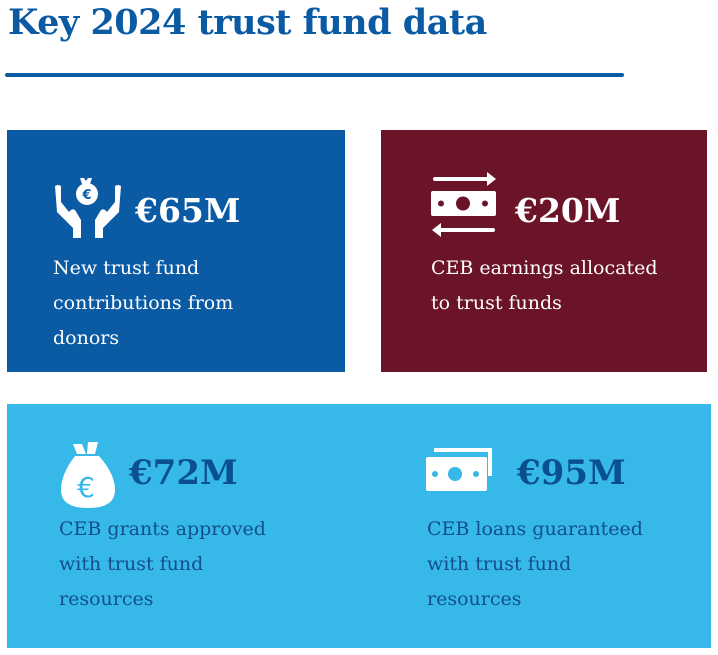 The height and width of the screenshot is (655, 718). I want to click on description-line: contributions from, so click(143, 303).